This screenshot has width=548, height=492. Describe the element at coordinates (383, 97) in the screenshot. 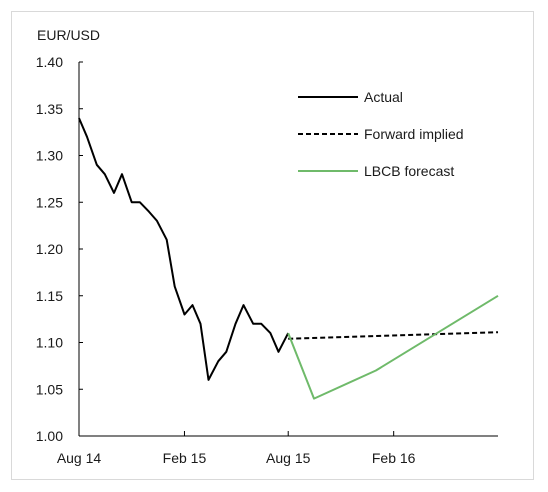

I see `legend-label-0: Actual` at that location.